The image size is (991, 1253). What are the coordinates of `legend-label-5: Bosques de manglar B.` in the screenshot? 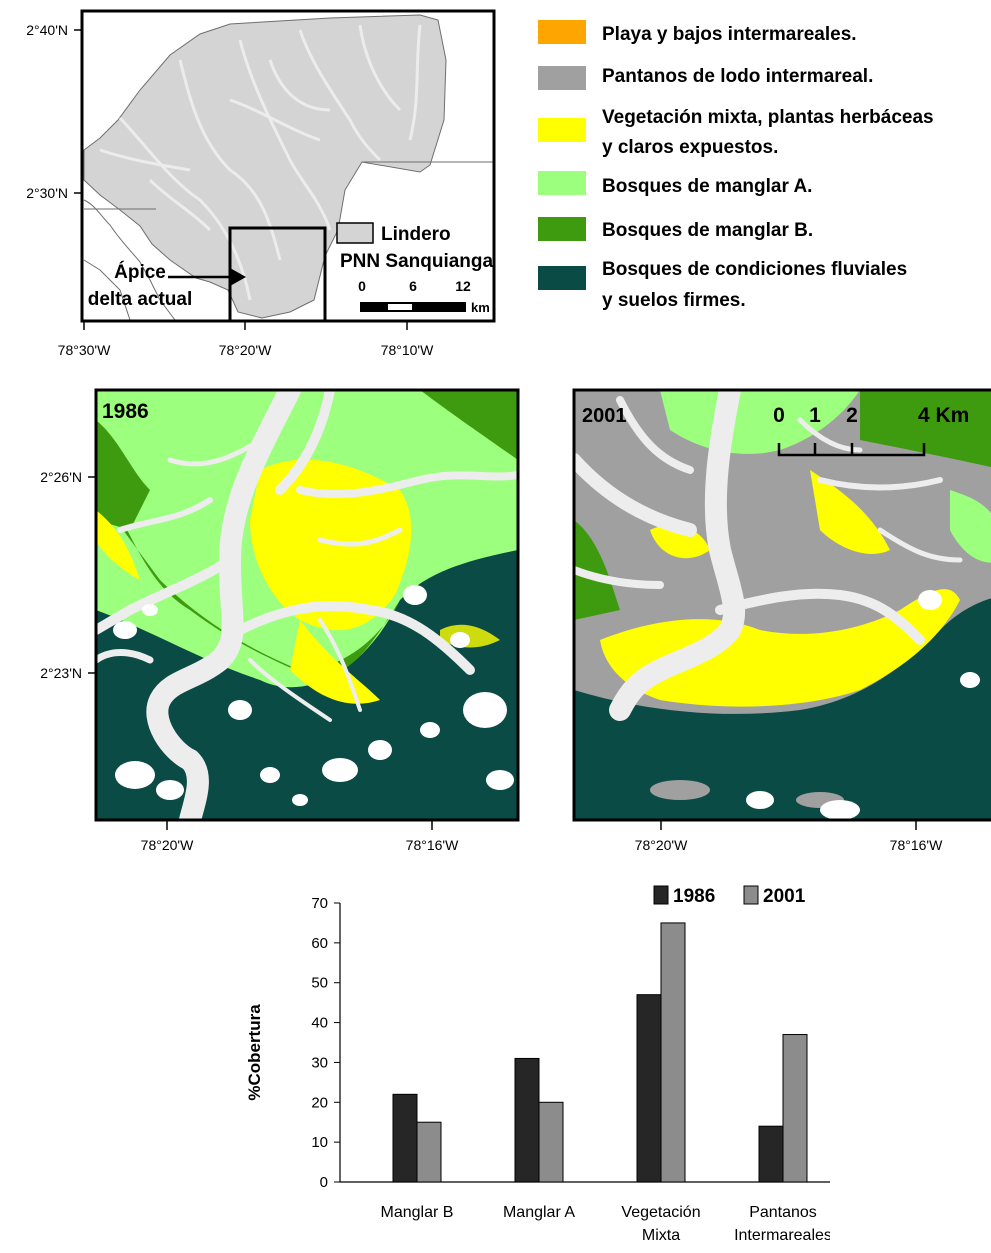 It's located at (707, 230).